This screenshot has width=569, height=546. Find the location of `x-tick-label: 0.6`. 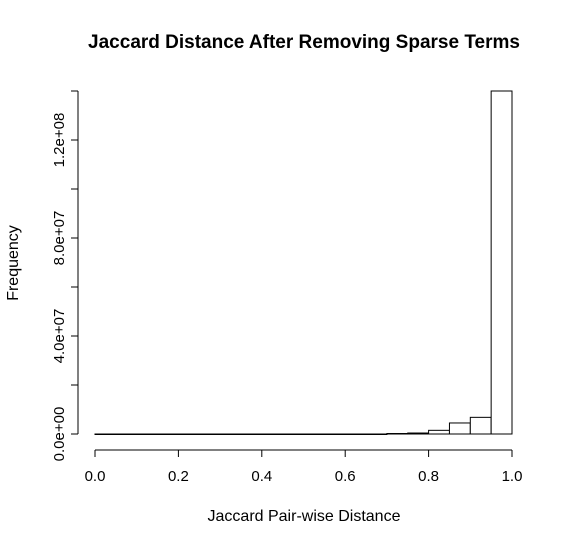

x-tick-label: 0.6 is located at coordinates (345, 476).